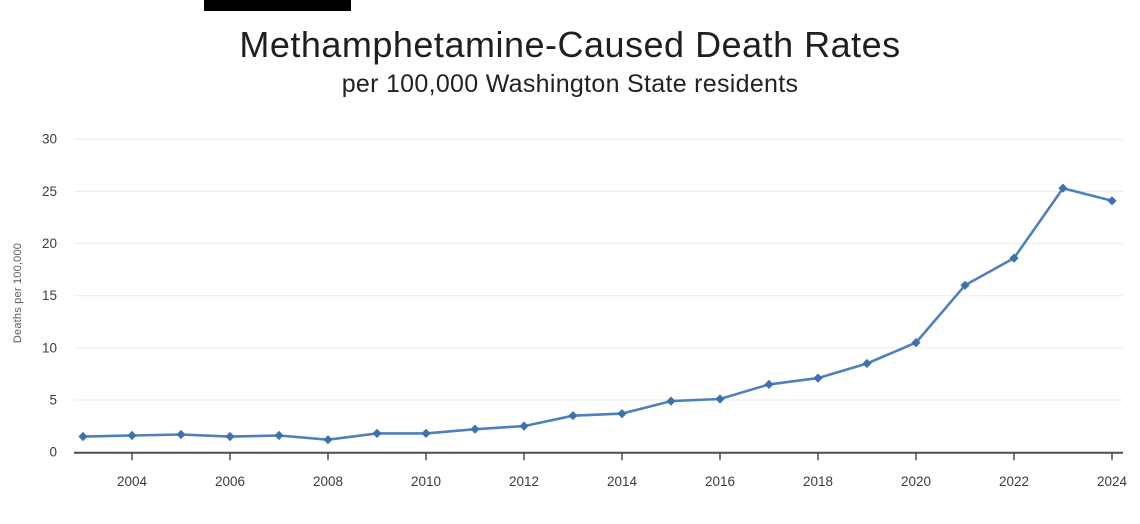  I want to click on x-tick-label: 2022, so click(1014, 481).